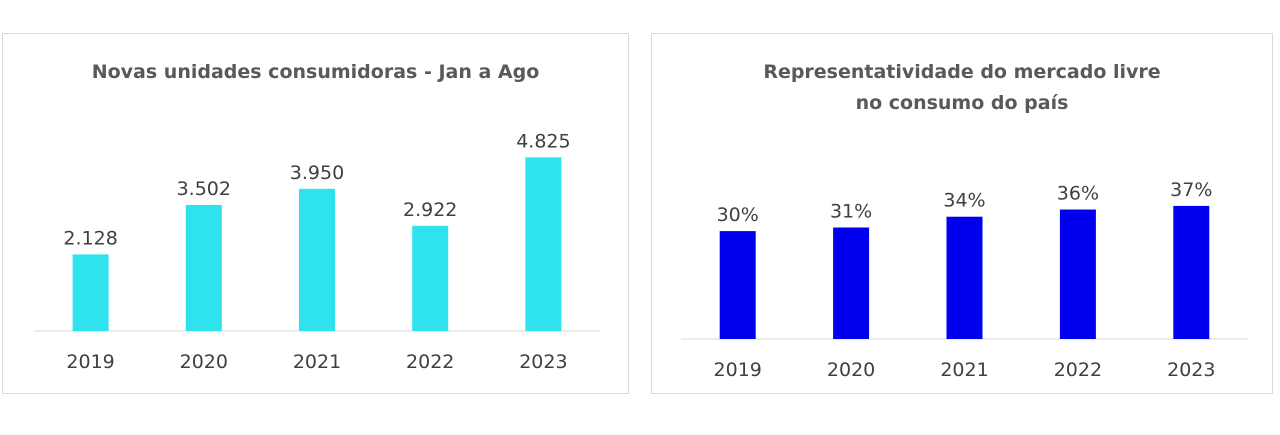  What do you see at coordinates (204, 189) in the screenshot?
I see `data-label-2020: 3.502` at bounding box center [204, 189].